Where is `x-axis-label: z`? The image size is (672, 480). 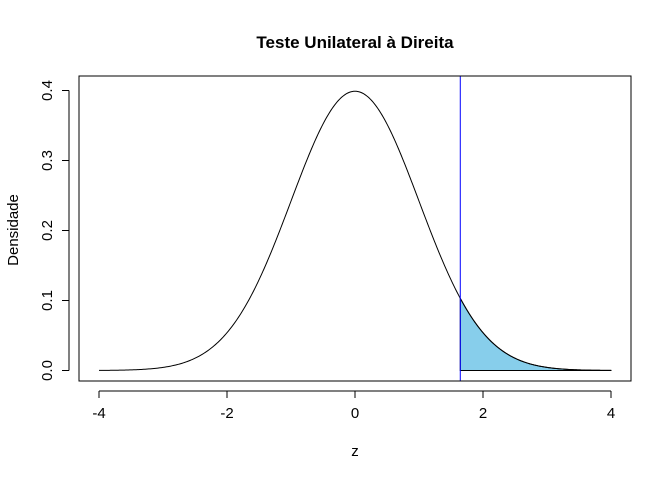
x-axis-label: z is located at coordinates (355, 451).